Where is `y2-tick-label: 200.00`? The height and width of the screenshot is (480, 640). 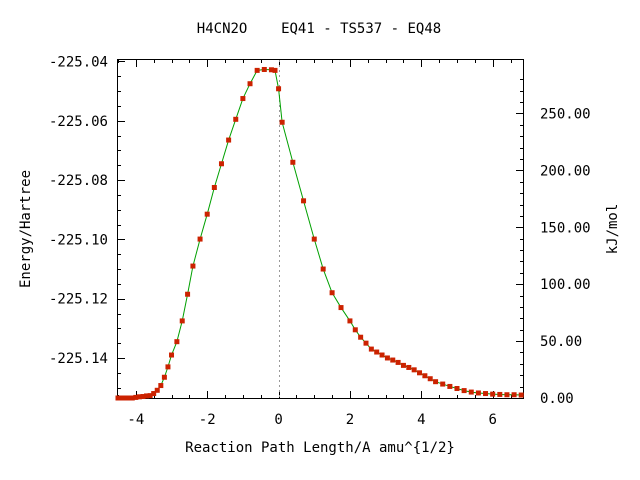 y2-tick-label: 200.00 is located at coordinates (565, 171).